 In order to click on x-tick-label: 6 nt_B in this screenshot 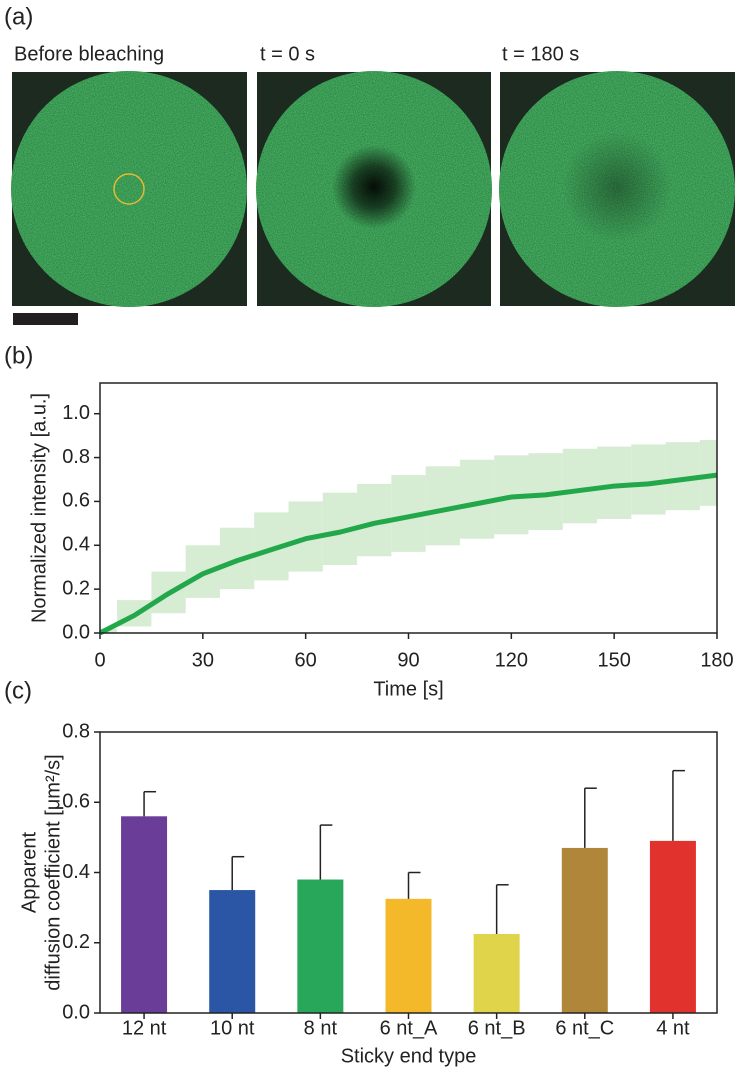, I will do `click(497, 1028)`.